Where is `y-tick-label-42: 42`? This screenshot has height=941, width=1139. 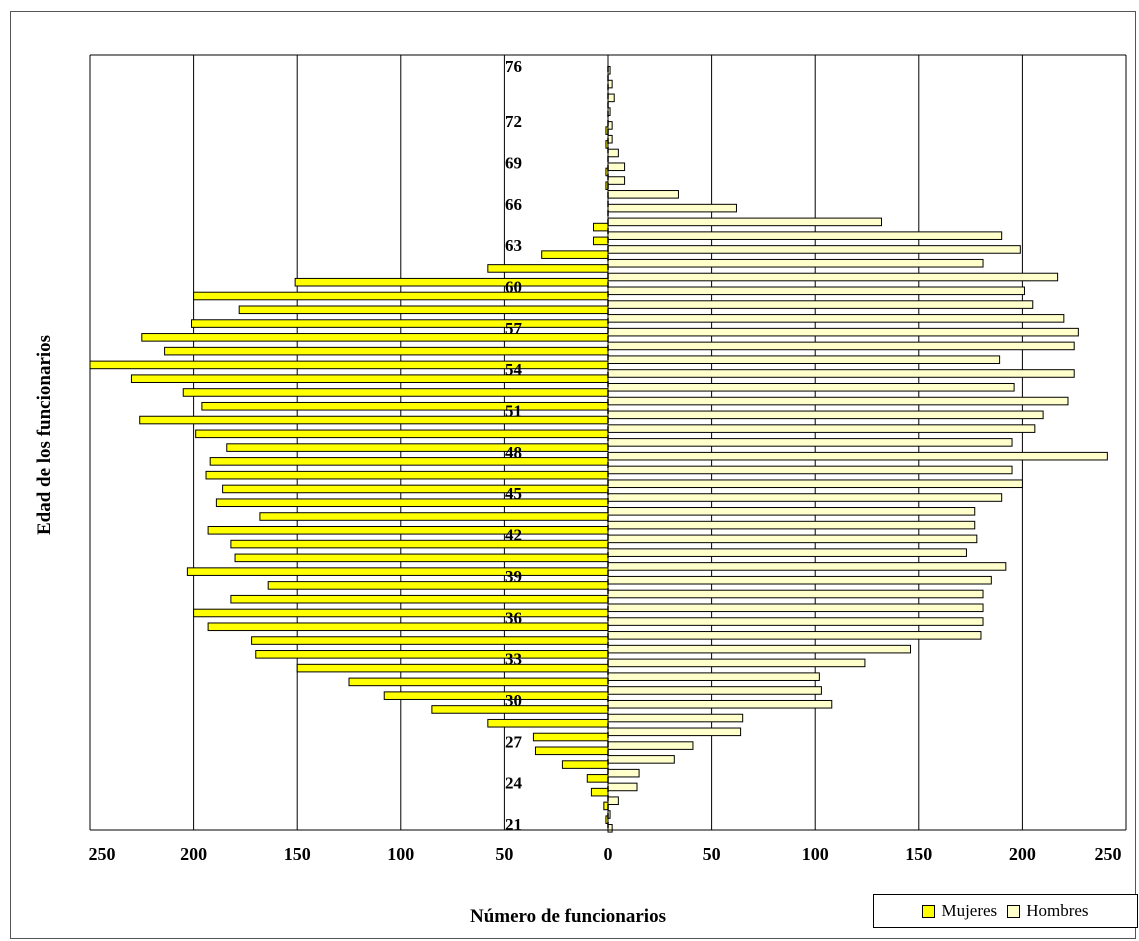 y-tick-label-42: 42 is located at coordinates (513, 535).